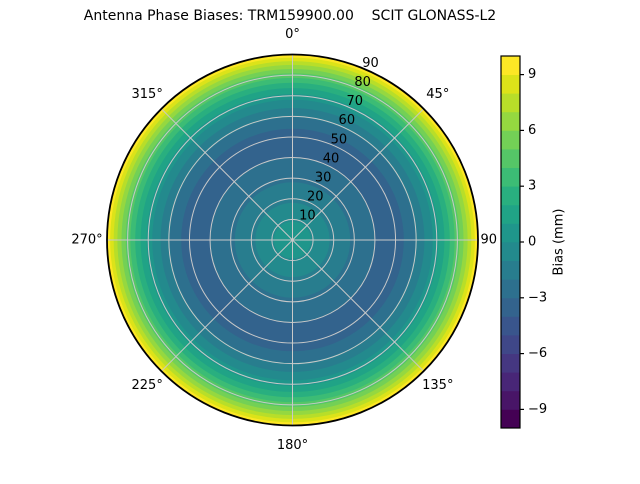 Image resolution: width=640 pixels, height=484 pixels. What do you see at coordinates (532, 242) in the screenshot?
I see `colorbar-tick-label: 0` at bounding box center [532, 242].